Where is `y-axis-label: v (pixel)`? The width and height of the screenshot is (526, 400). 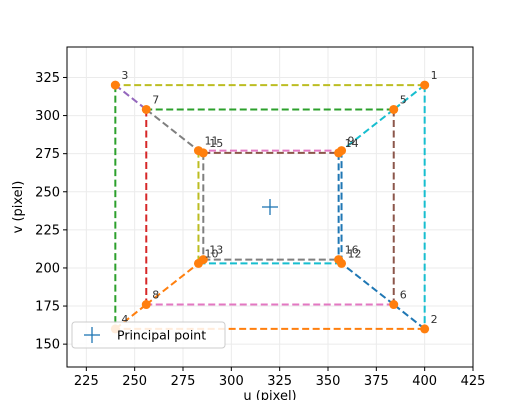 y-axis-label: v (pixel) is located at coordinates (18, 207).